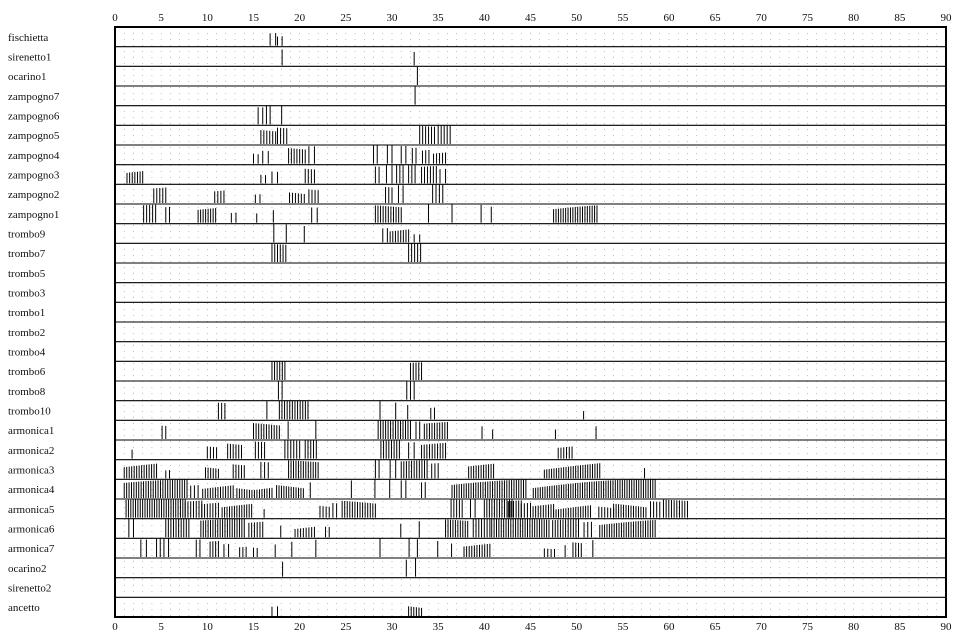  Describe the element at coordinates (900, 18) in the screenshot. I see `x-tick-label-top: 85` at that location.